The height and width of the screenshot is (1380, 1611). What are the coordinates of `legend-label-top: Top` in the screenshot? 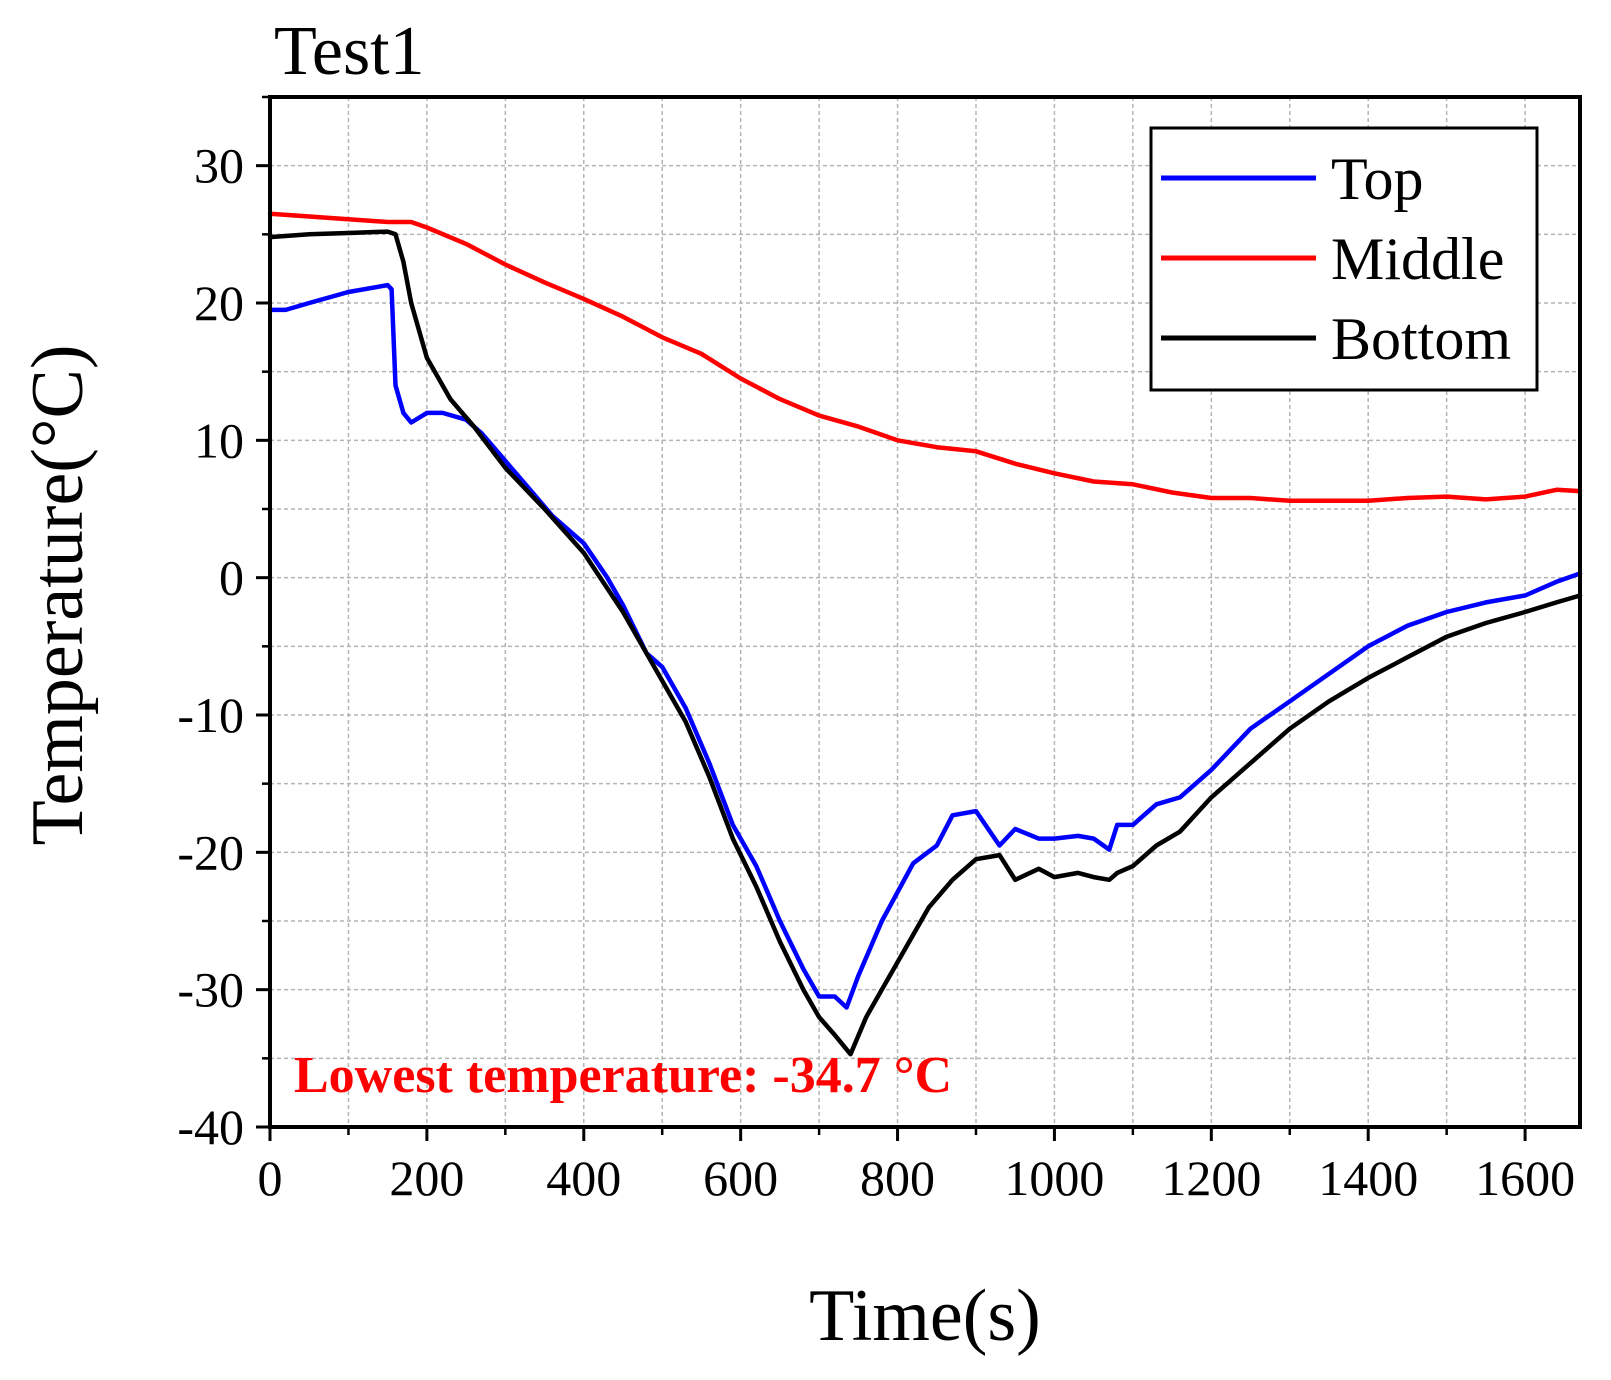 It's located at (1377, 179).